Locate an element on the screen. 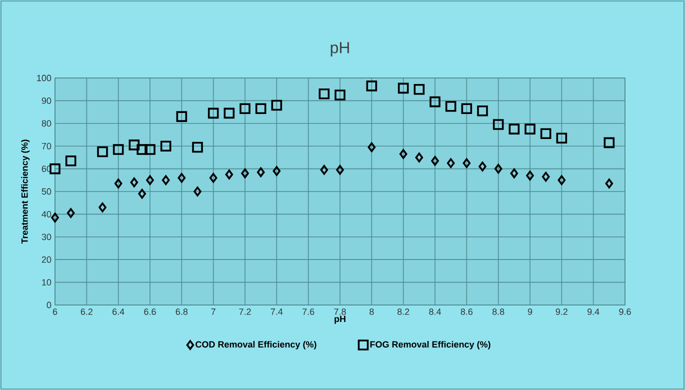 The height and width of the screenshot is (390, 685). x-tick-label: 6 is located at coordinates (55, 311).